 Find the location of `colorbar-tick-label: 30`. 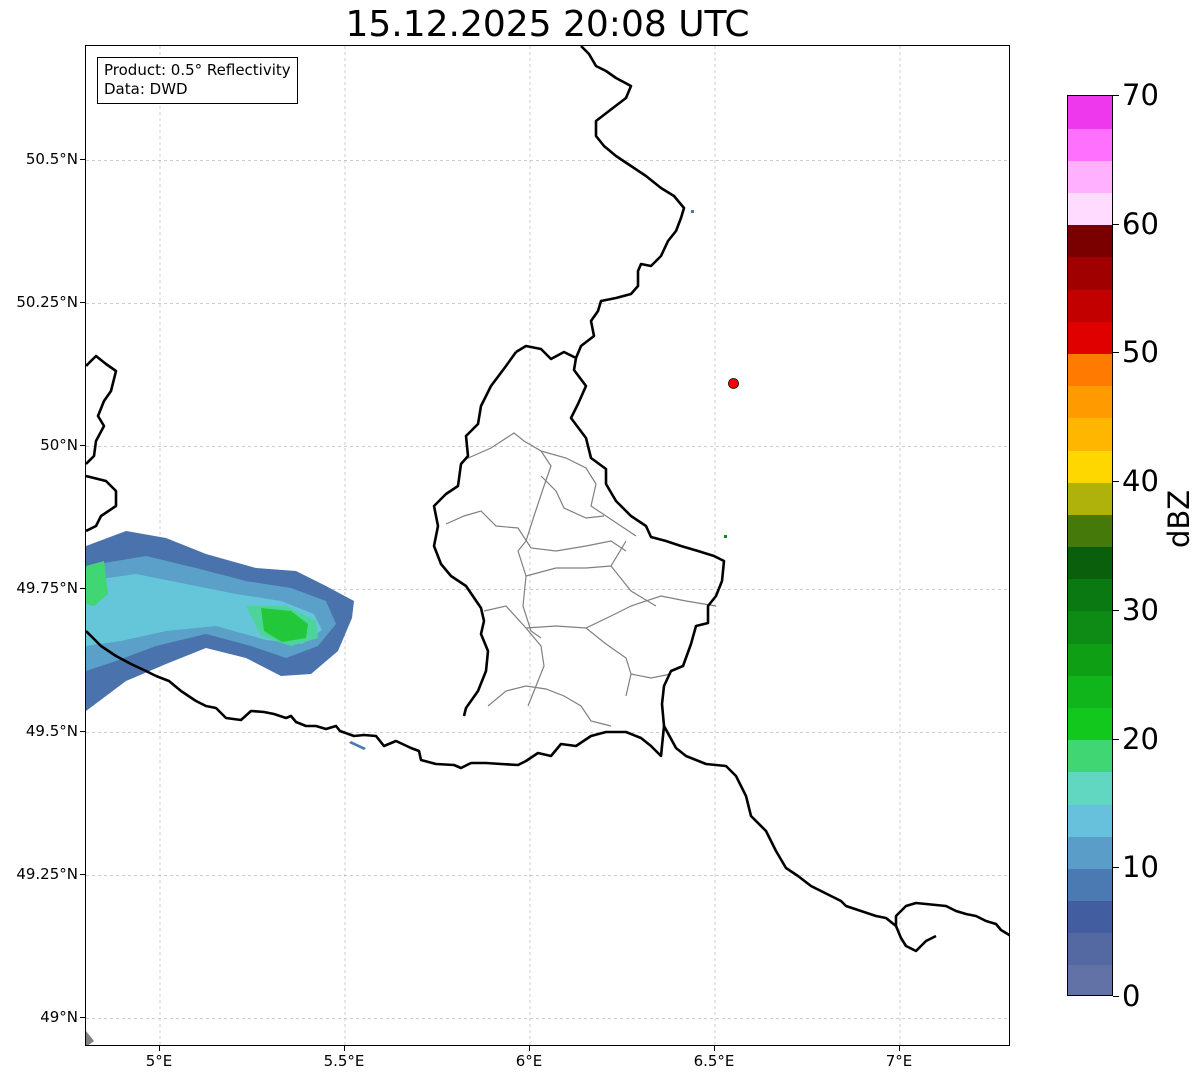

colorbar-tick-label: 30 is located at coordinates (1140, 609).